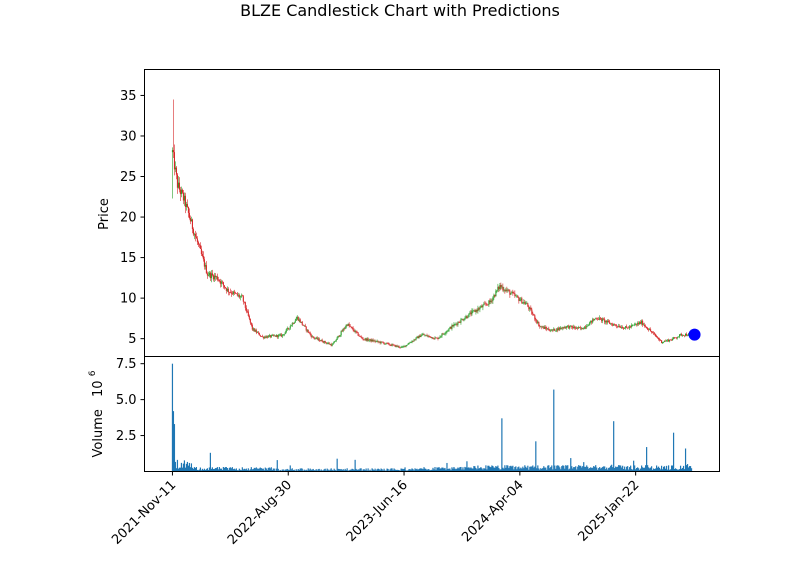 The image size is (800, 575). Describe the element at coordinates (128, 218) in the screenshot. I see `price-y-tick-label: 20` at that location.